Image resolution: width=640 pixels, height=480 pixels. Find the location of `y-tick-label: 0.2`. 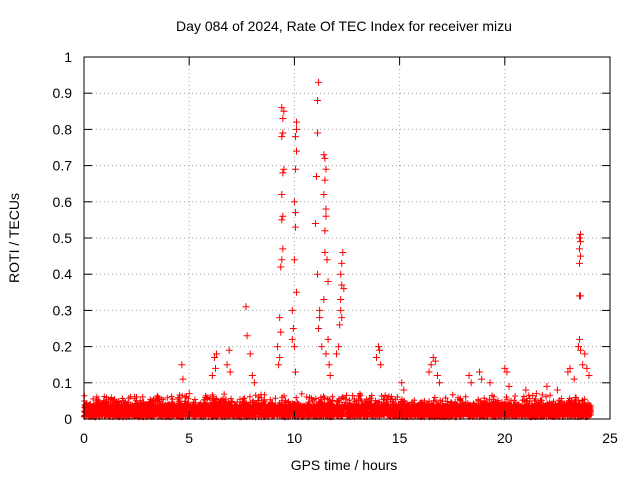

y-tick-label: 0.2 is located at coordinates (63, 347).